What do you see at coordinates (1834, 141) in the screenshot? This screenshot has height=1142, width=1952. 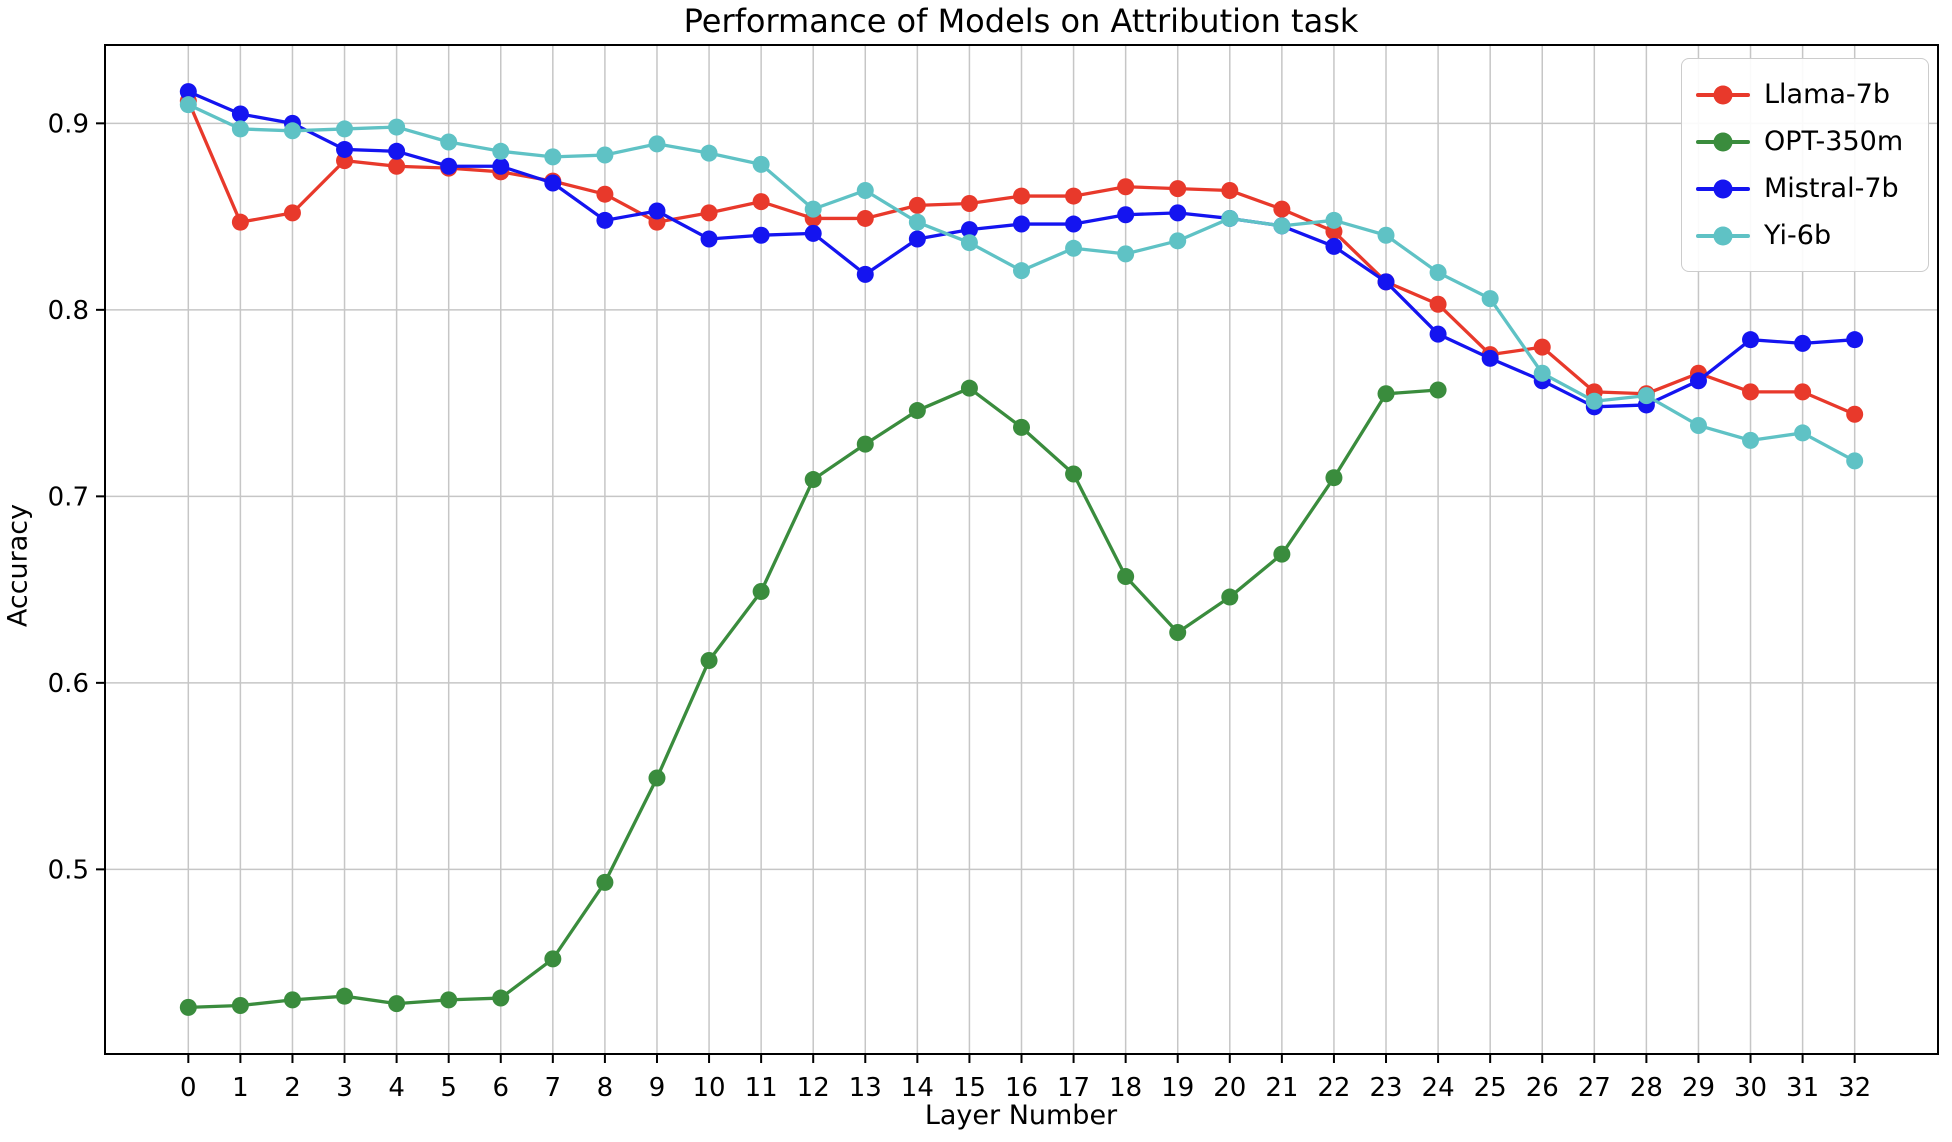 I see `legend-label-opt-350m: OPT-350m` at bounding box center [1834, 141].